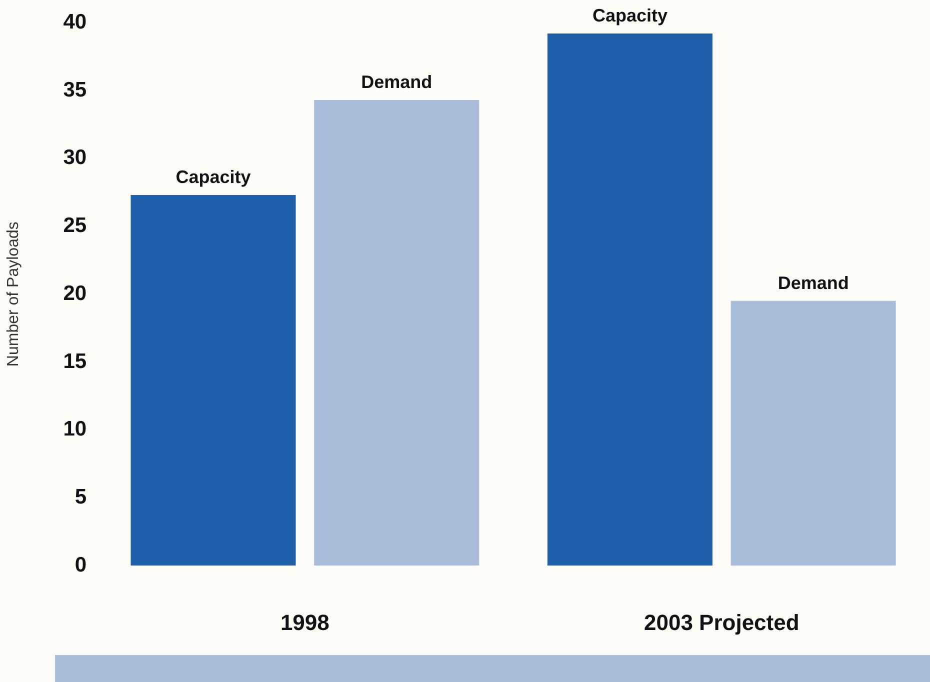 The width and height of the screenshot is (930, 682). Describe the element at coordinates (630, 15) in the screenshot. I see `series-label: Capacity` at that location.